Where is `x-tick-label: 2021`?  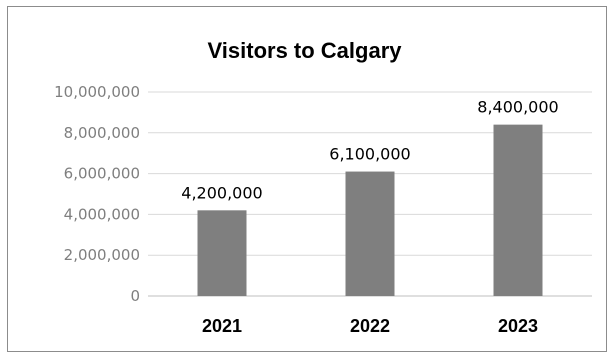
x-tick-label: 2021 is located at coordinates (222, 326).